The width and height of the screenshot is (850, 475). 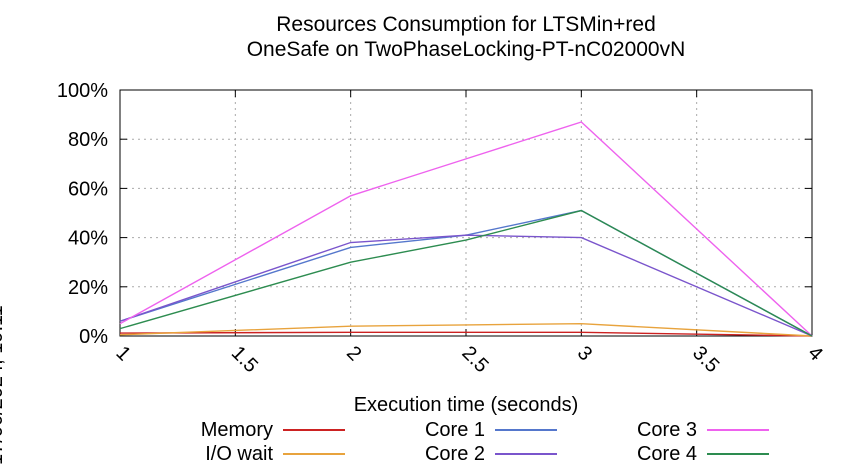 What do you see at coordinates (88, 189) in the screenshot?
I see `y-tick-label: 60%` at bounding box center [88, 189].